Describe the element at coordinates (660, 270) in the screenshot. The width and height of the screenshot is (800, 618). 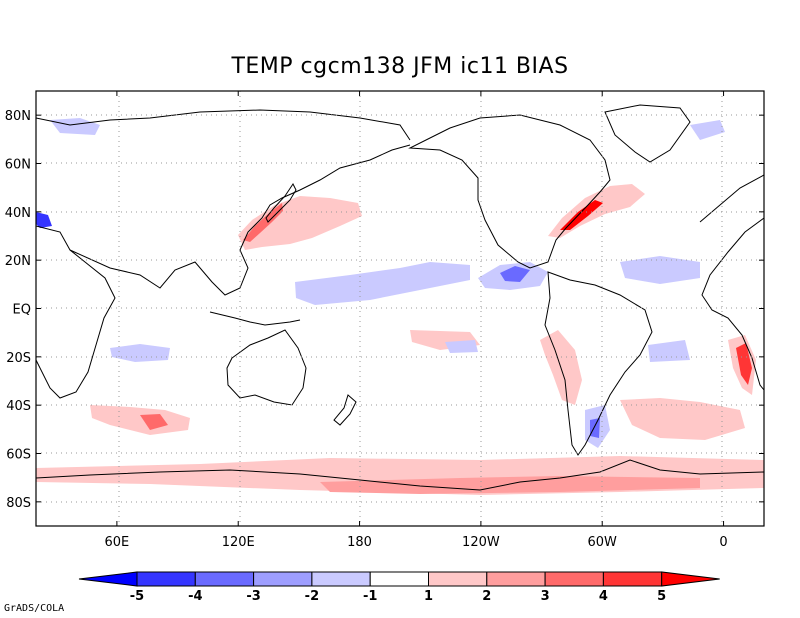
I see `cold-patch-tropical-atlantic` at that location.